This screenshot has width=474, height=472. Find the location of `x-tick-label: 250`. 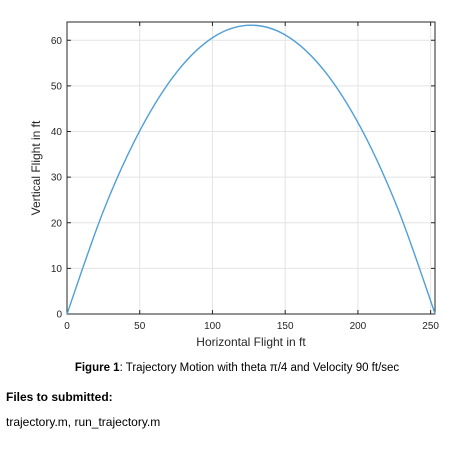

x-tick-label: 250 is located at coordinates (430, 326).